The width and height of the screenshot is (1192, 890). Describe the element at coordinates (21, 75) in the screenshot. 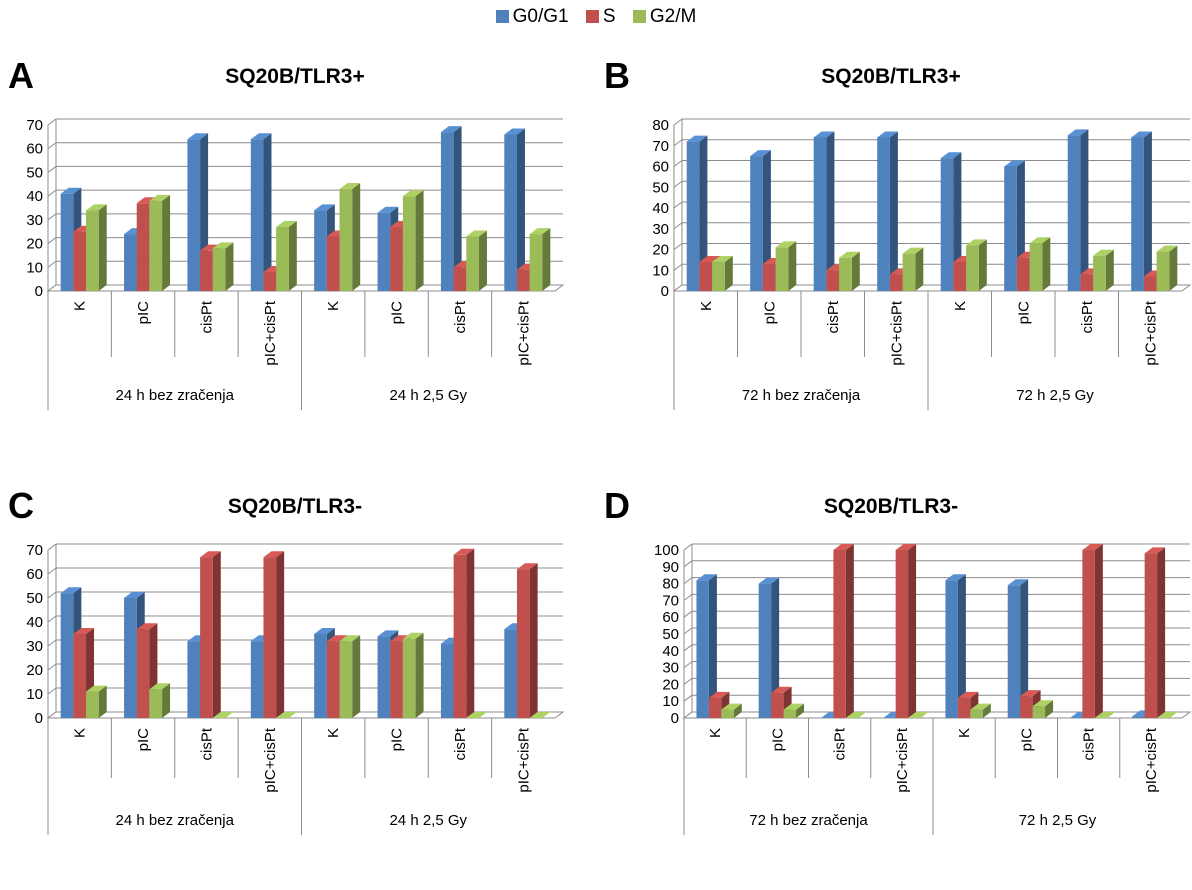

I see `panel-letter-a: A` at that location.